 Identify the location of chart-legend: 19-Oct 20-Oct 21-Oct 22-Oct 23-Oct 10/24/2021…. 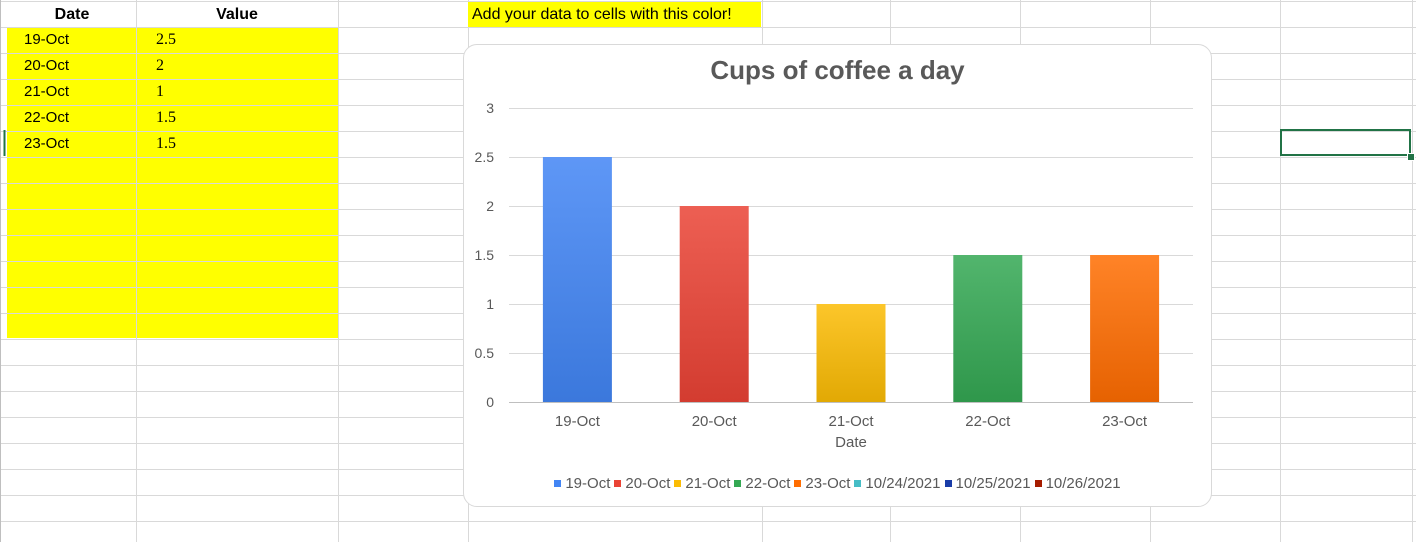
(837, 483).